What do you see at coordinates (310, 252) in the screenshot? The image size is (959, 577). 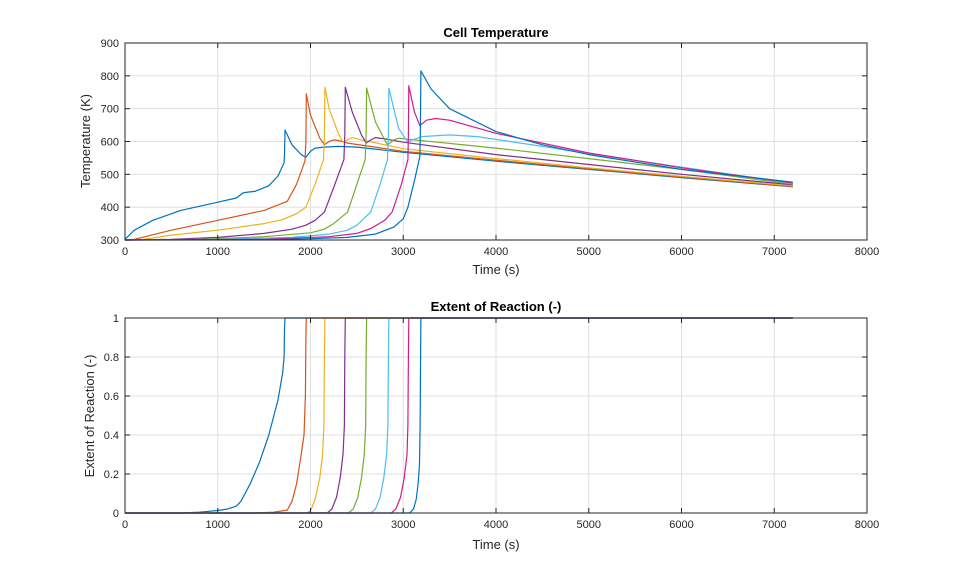 I see `cell-temperature-x-tick-label: 2000` at bounding box center [310, 252].